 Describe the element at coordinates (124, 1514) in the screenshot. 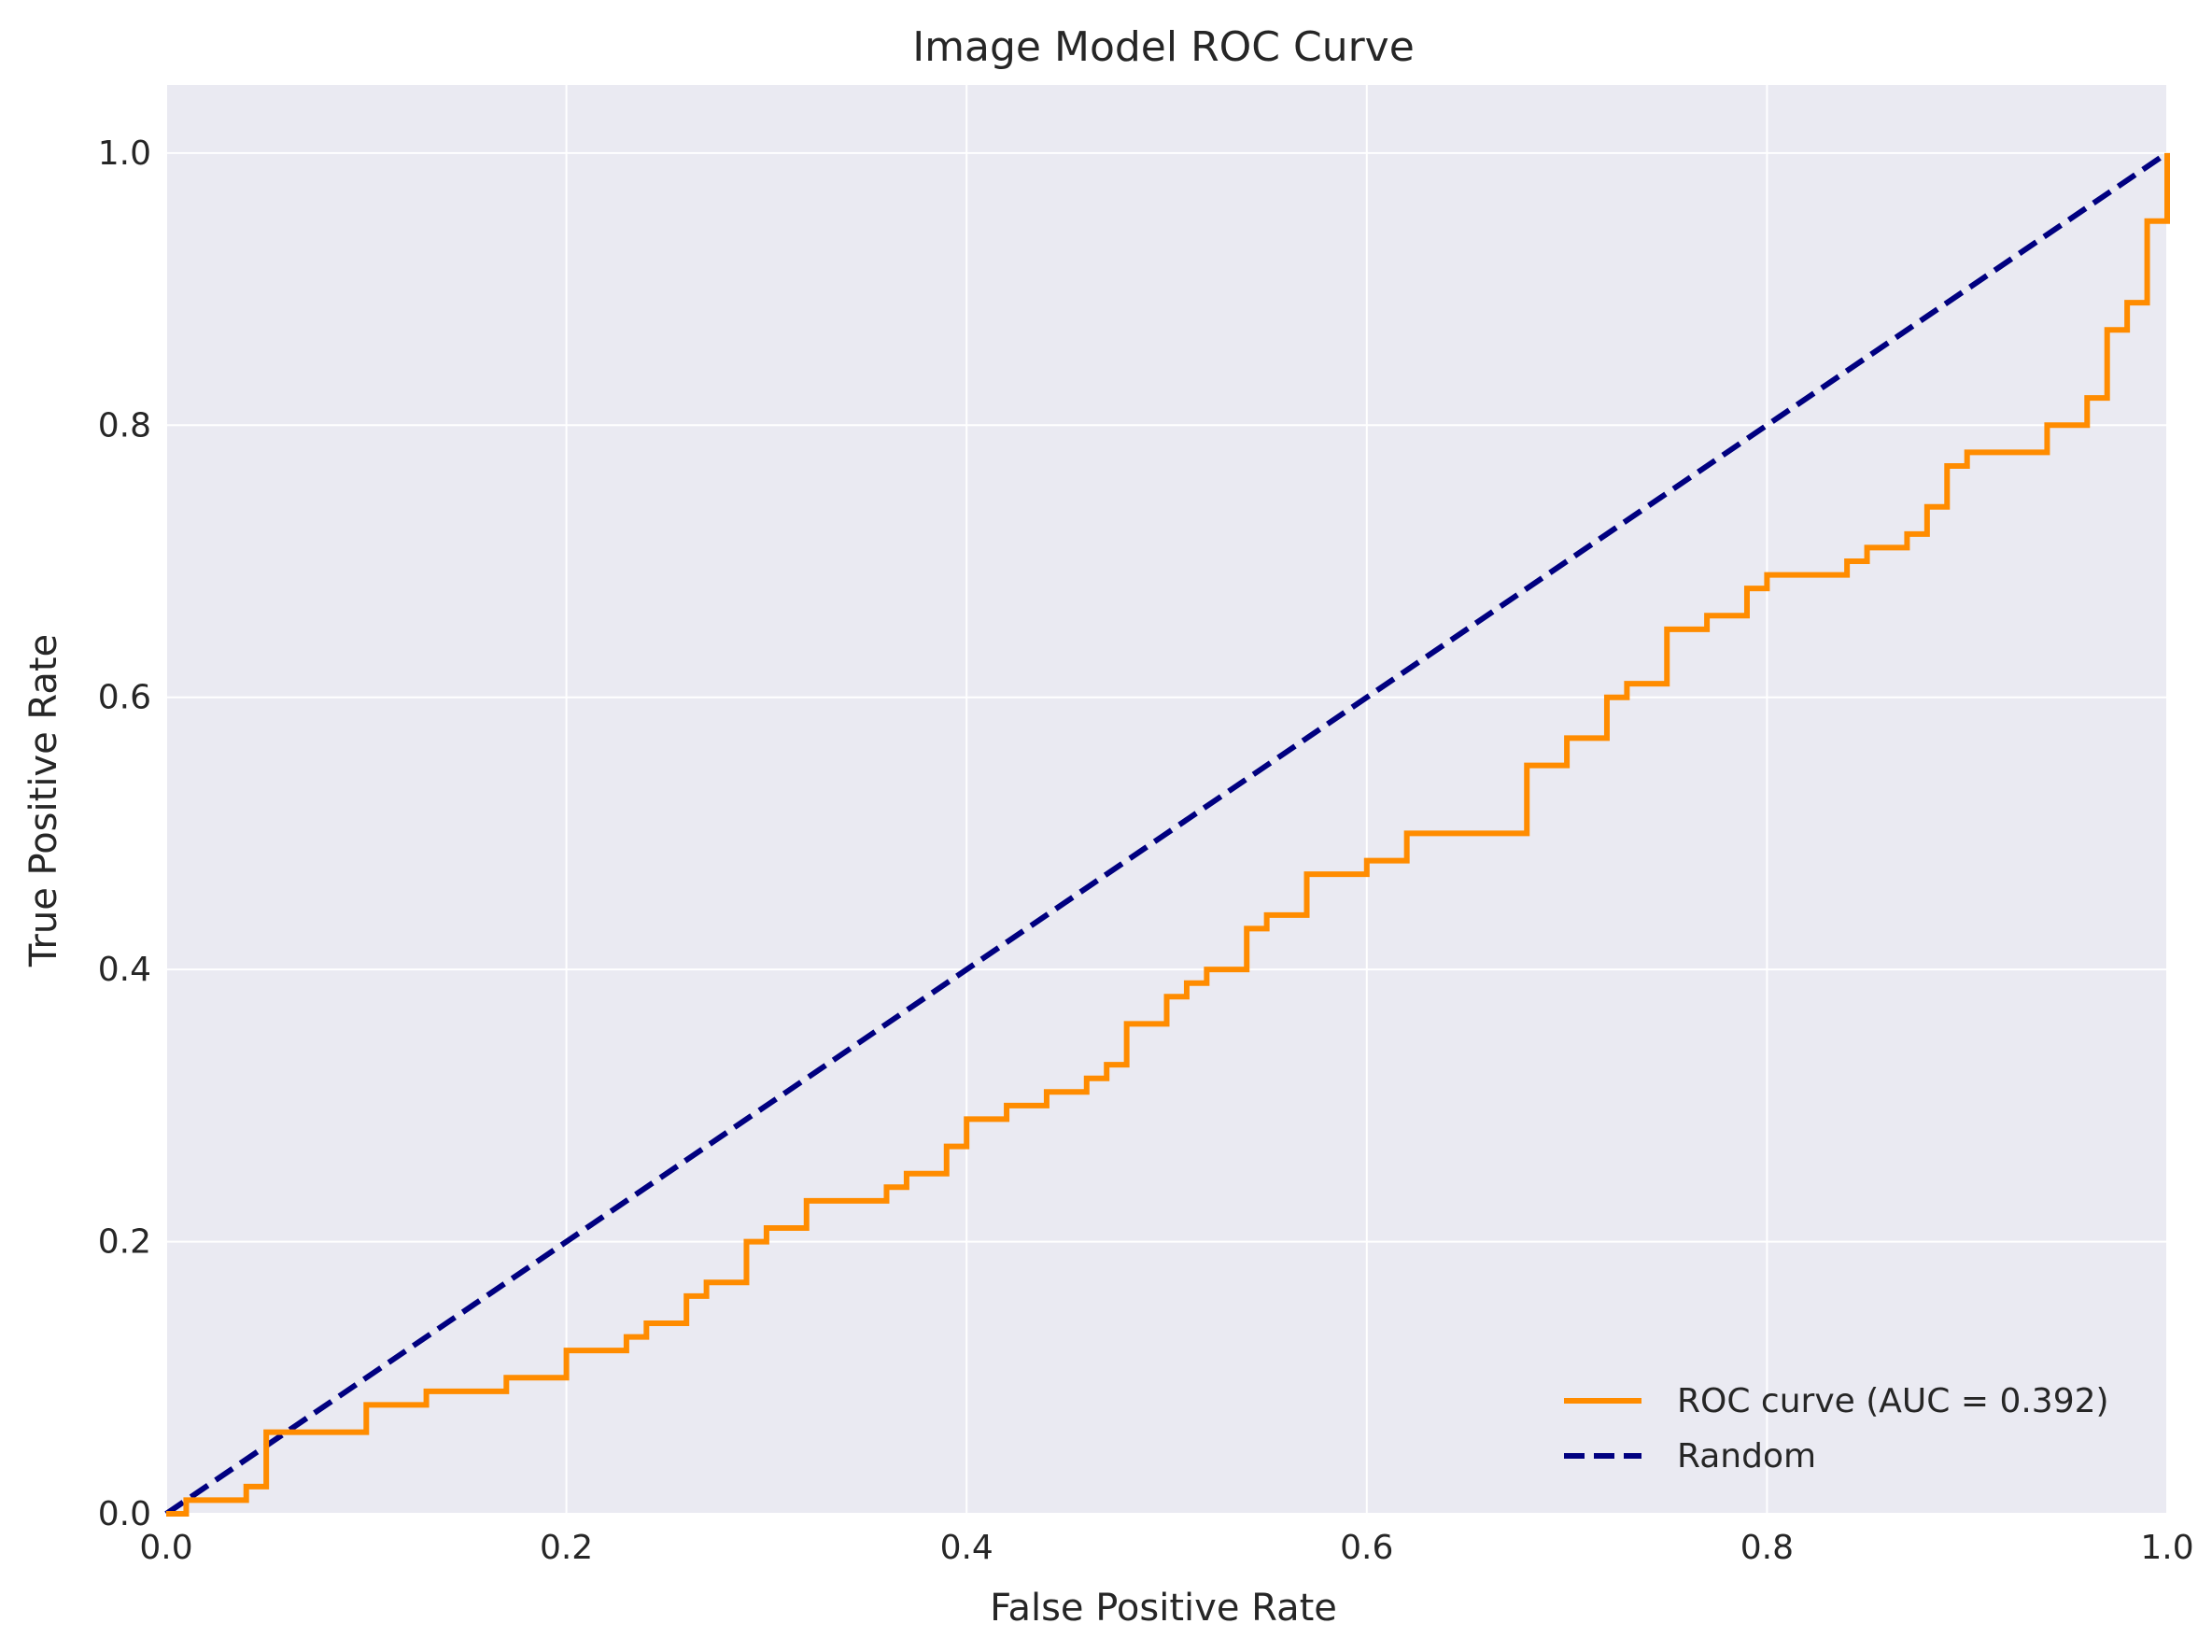

I see `y-tick-label: 0.0` at that location.